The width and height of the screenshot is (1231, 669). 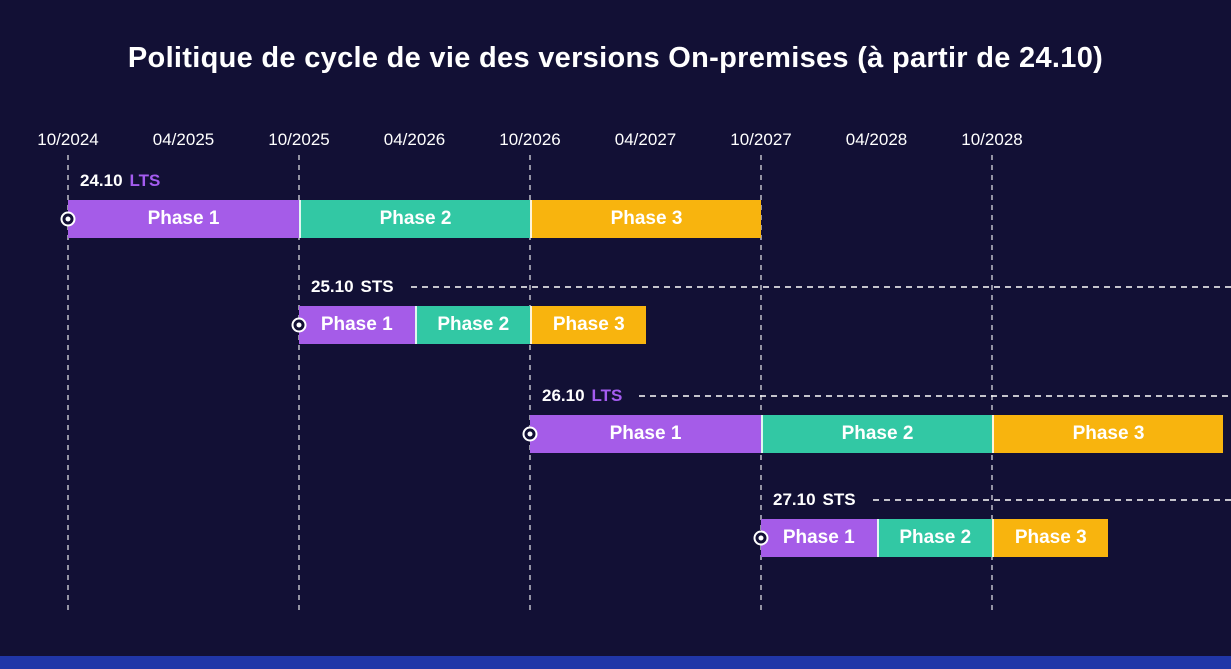 What do you see at coordinates (761, 139) in the screenshot?
I see `axis-tick-label: 10/2027` at bounding box center [761, 139].